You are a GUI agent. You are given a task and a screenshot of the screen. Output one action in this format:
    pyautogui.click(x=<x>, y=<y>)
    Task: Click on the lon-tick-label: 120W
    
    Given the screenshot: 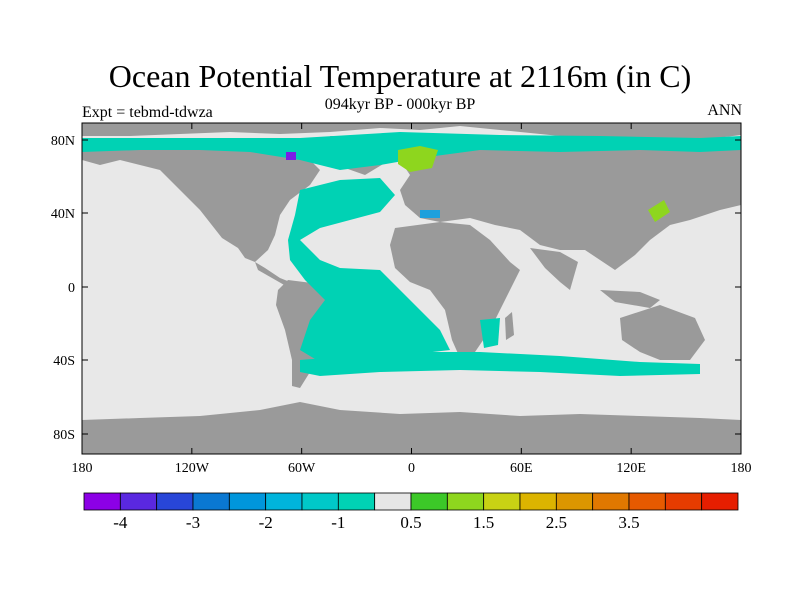 What is the action you would take?
    pyautogui.click(x=192, y=468)
    